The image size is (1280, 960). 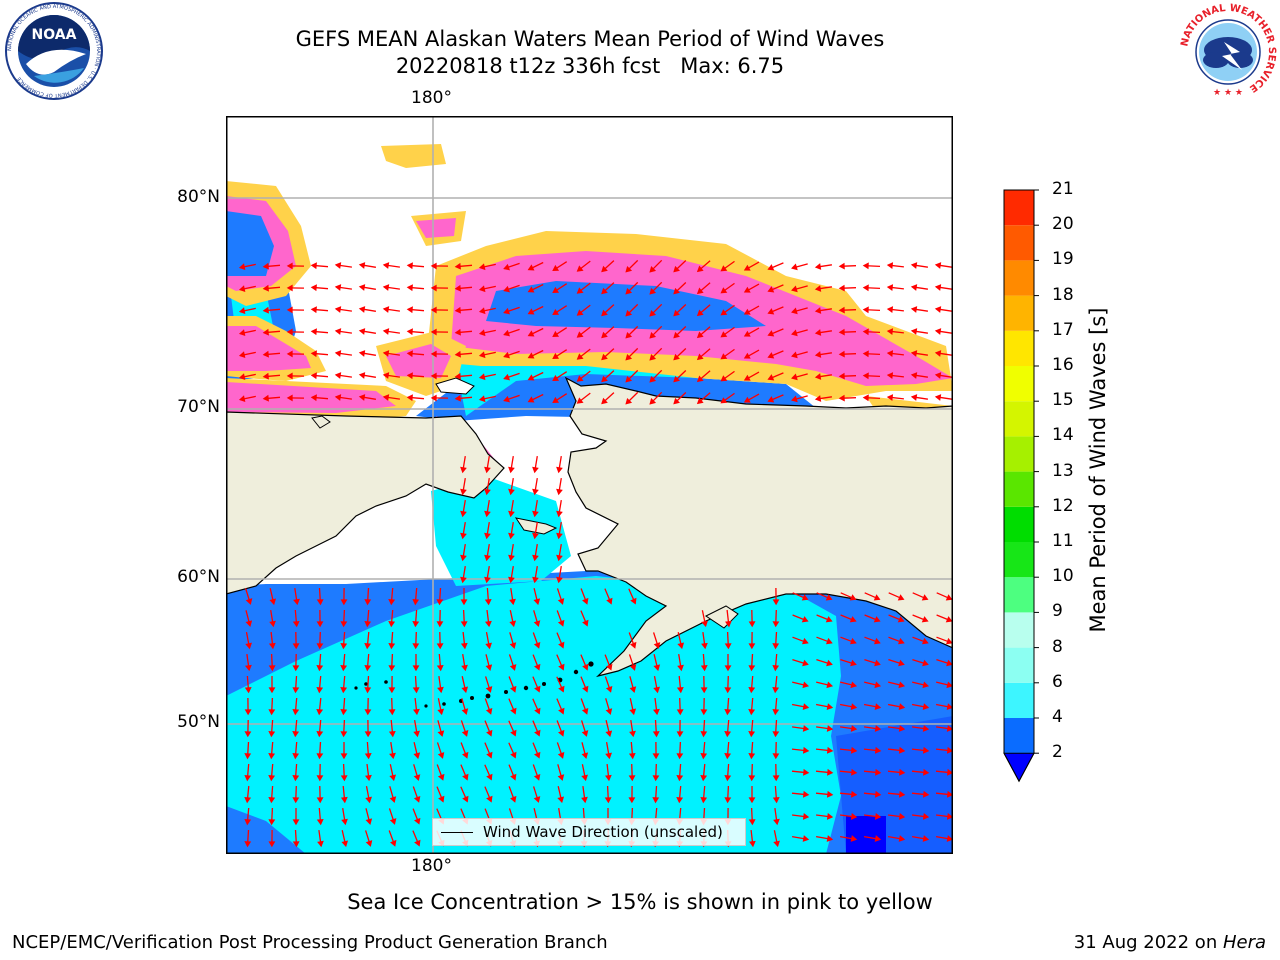 What do you see at coordinates (1063, 505) in the screenshot?
I see `colorbar-tick-label: 12` at bounding box center [1063, 505].